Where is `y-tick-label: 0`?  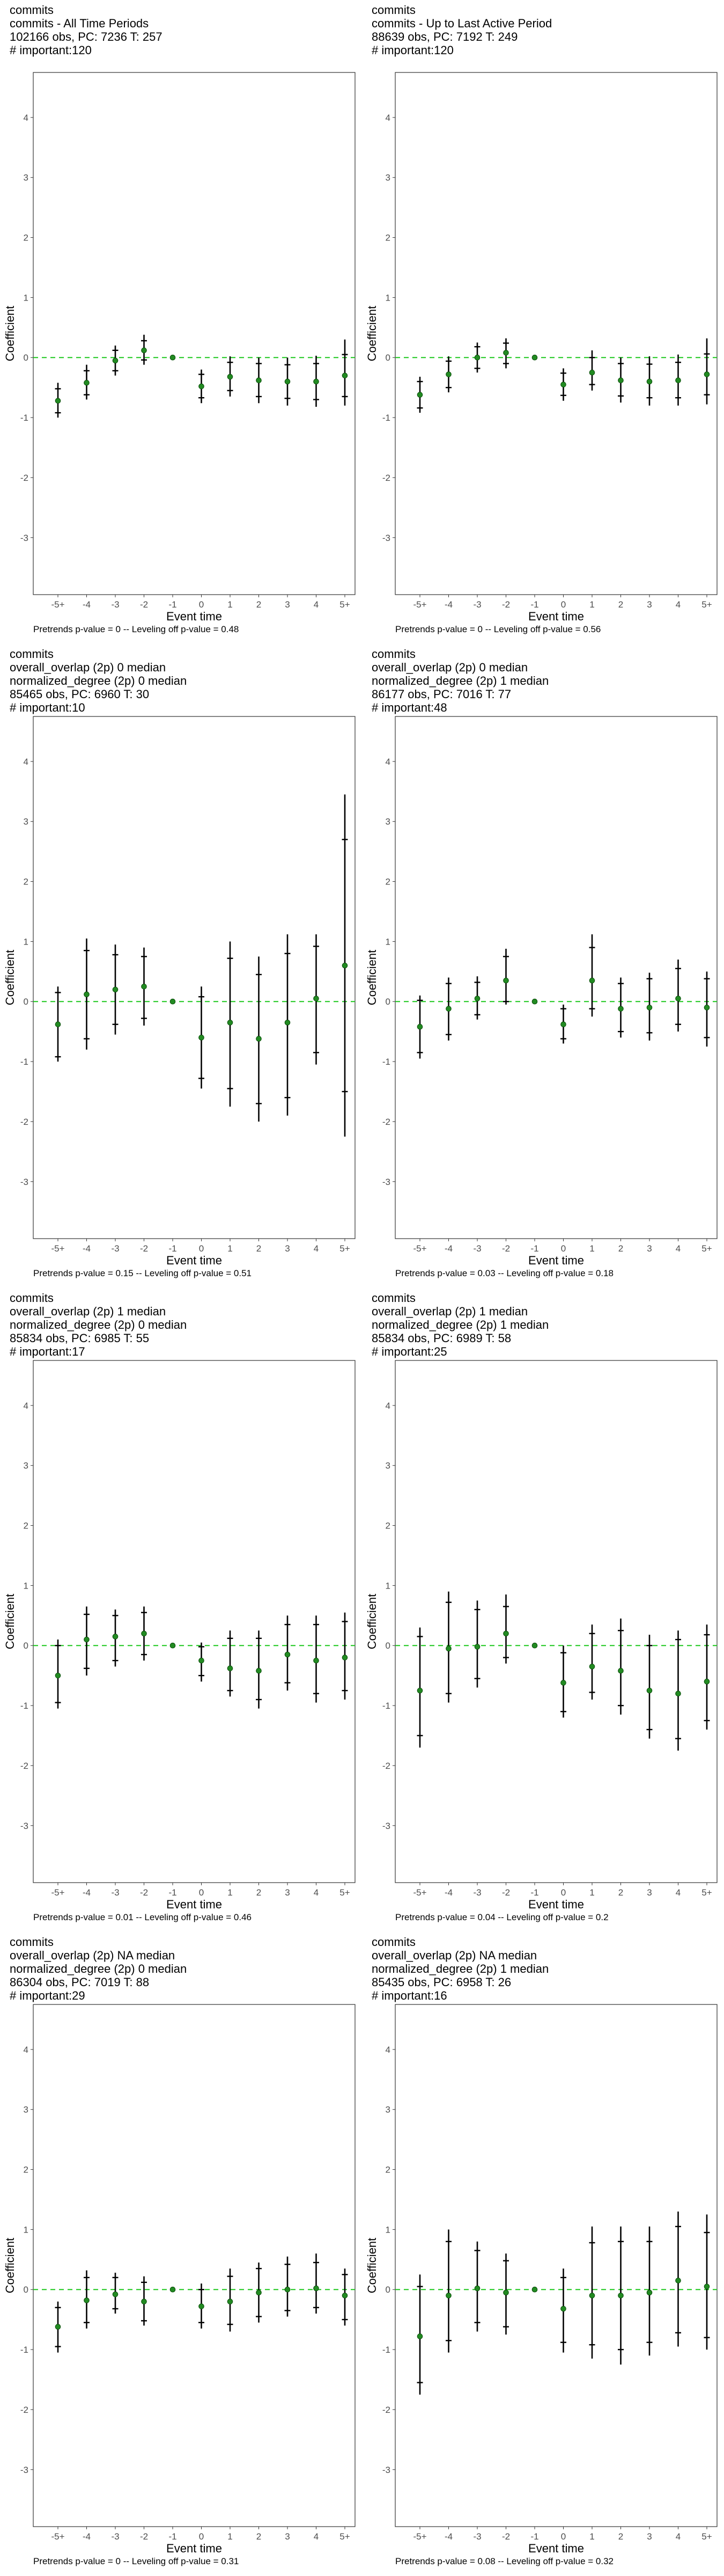 y-tick-label: 0 is located at coordinates (26, 2290).